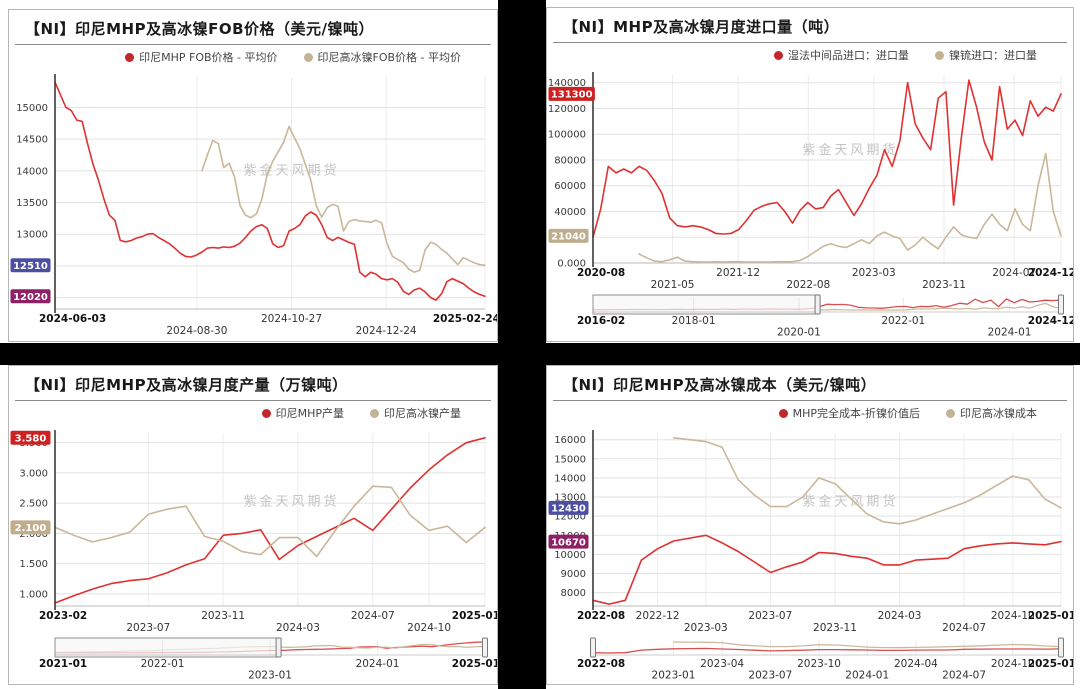  Describe the element at coordinates (706, 628) in the screenshot. I see `svg-text: 2023-03` at that location.